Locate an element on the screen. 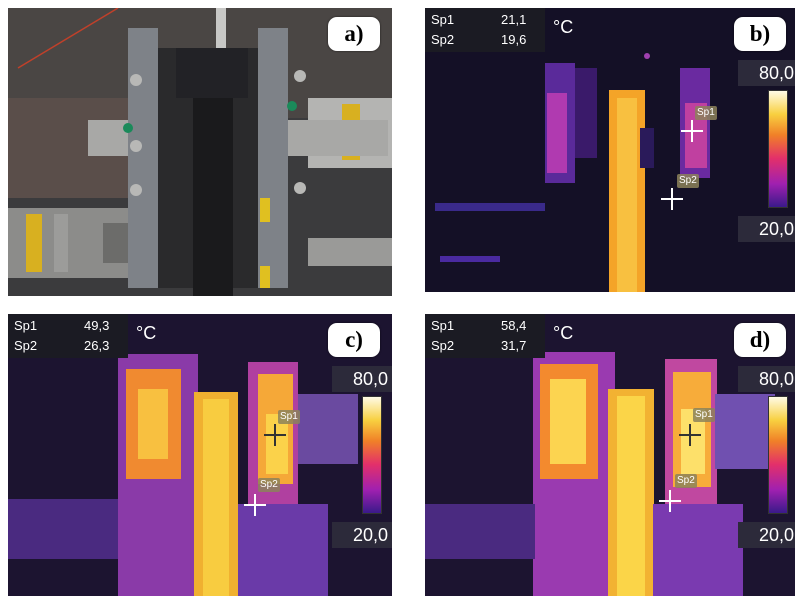 This screenshot has height=596, width=795. spot-value: 26,3 is located at coordinates (97, 345).